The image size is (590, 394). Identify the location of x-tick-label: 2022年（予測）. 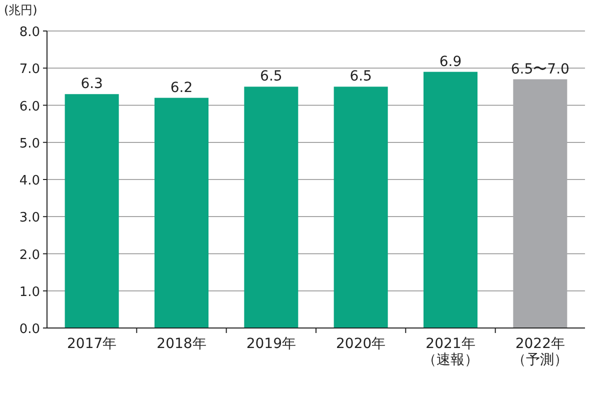
(540, 352).